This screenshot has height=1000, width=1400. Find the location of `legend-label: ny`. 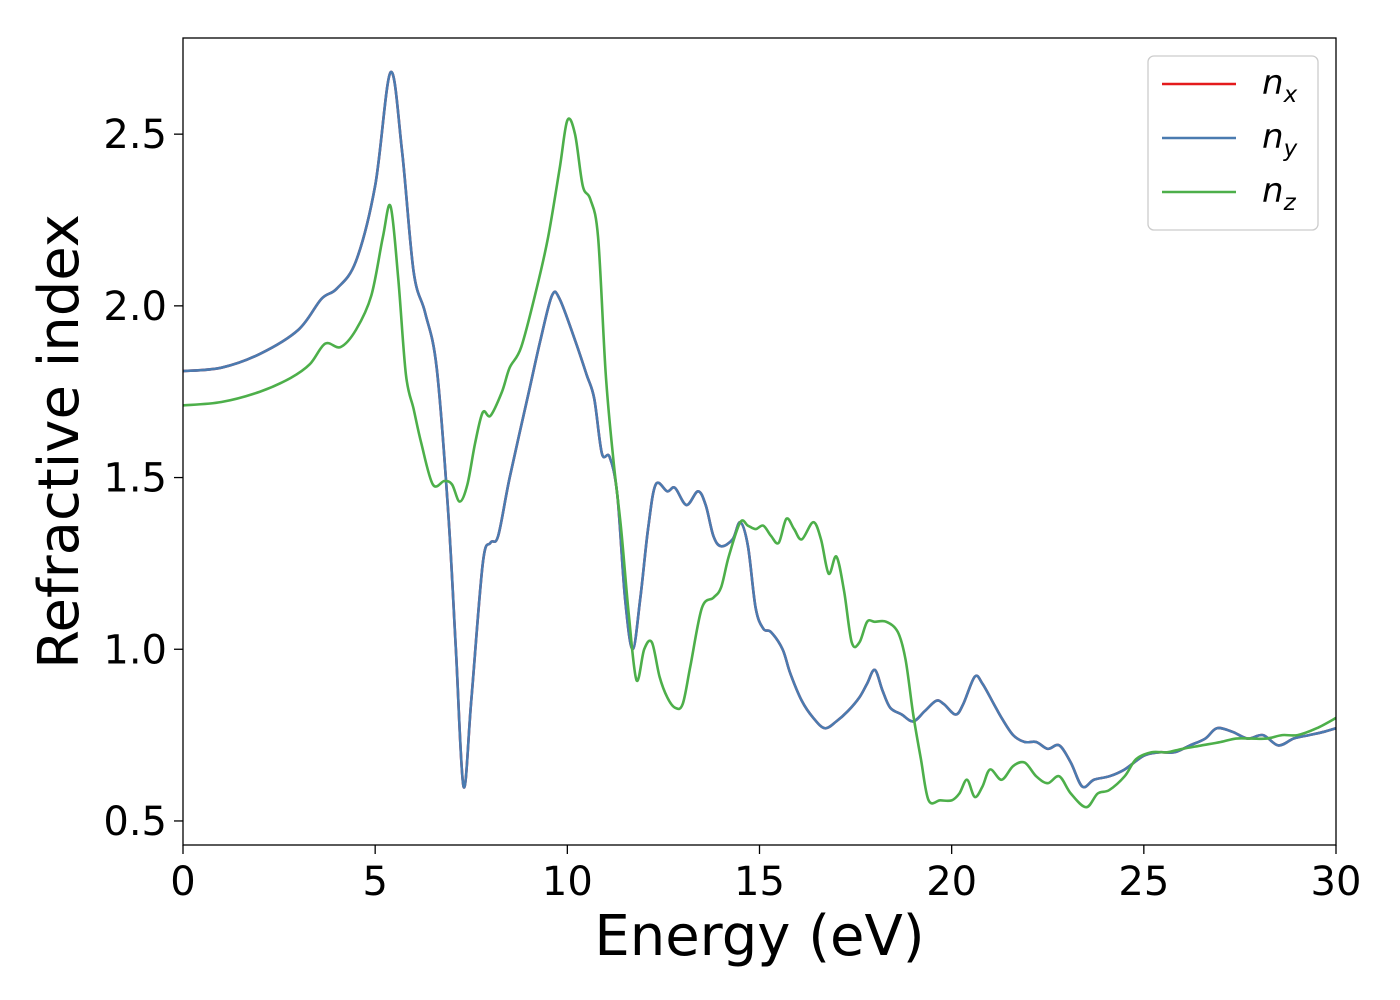

legend-label: ny is located at coordinates (1280, 139).